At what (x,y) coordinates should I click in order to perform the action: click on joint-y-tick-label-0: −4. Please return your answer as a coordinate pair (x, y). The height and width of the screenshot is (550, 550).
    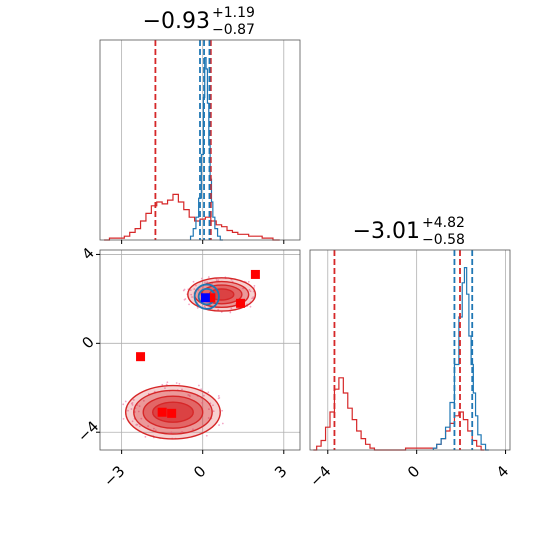
    Looking at the image, I should click on (88, 431).